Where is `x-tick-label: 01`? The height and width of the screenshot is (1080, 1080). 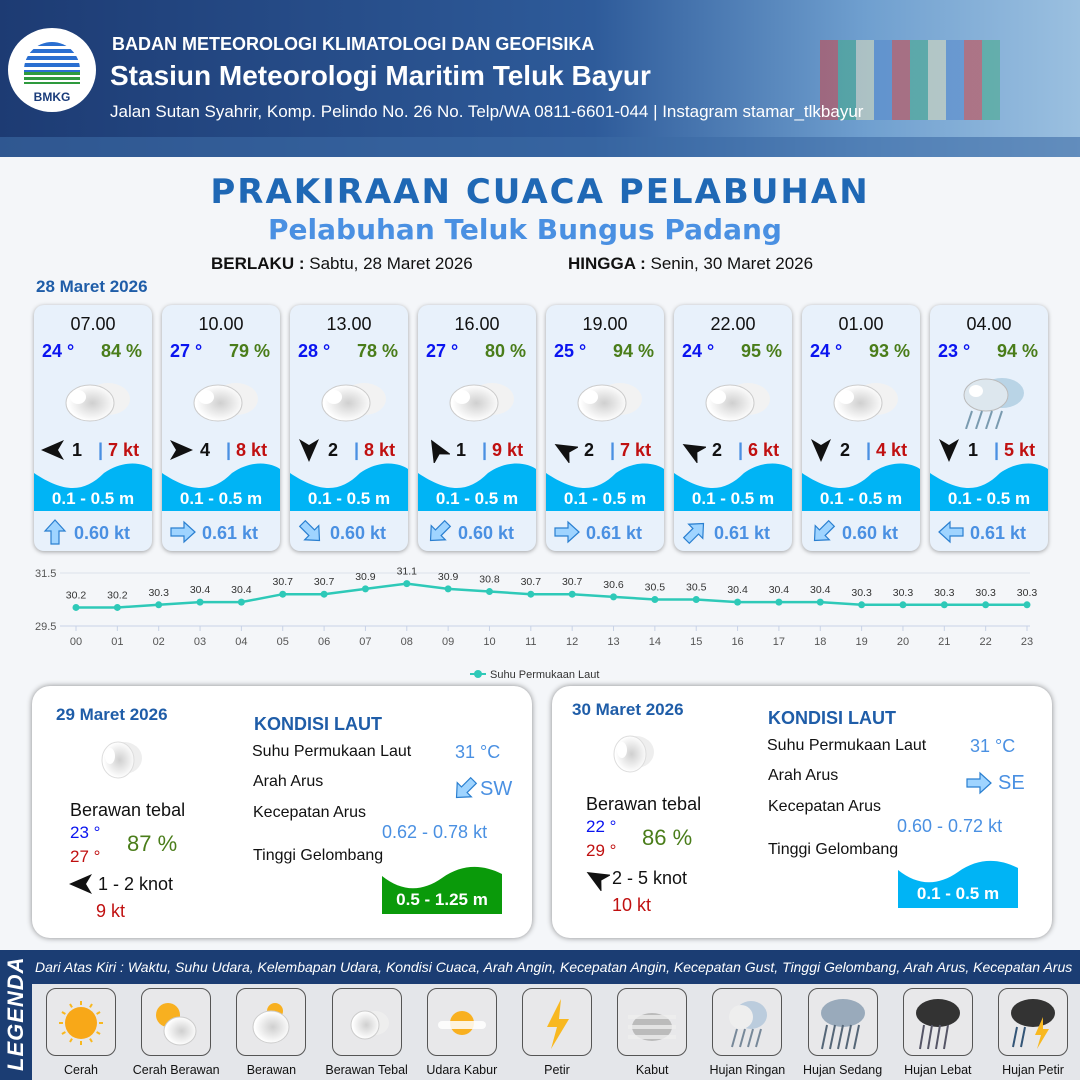 x-tick-label: 01 is located at coordinates (117, 642).